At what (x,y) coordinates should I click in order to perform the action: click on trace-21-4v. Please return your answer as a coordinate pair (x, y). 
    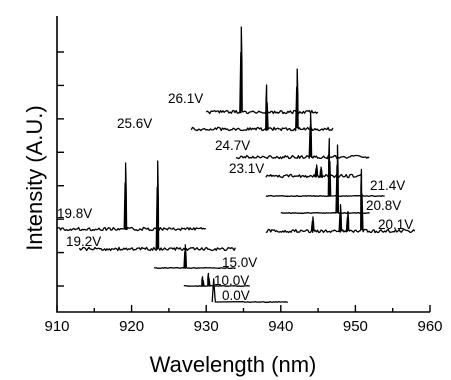
    Looking at the image, I should click on (325, 167).